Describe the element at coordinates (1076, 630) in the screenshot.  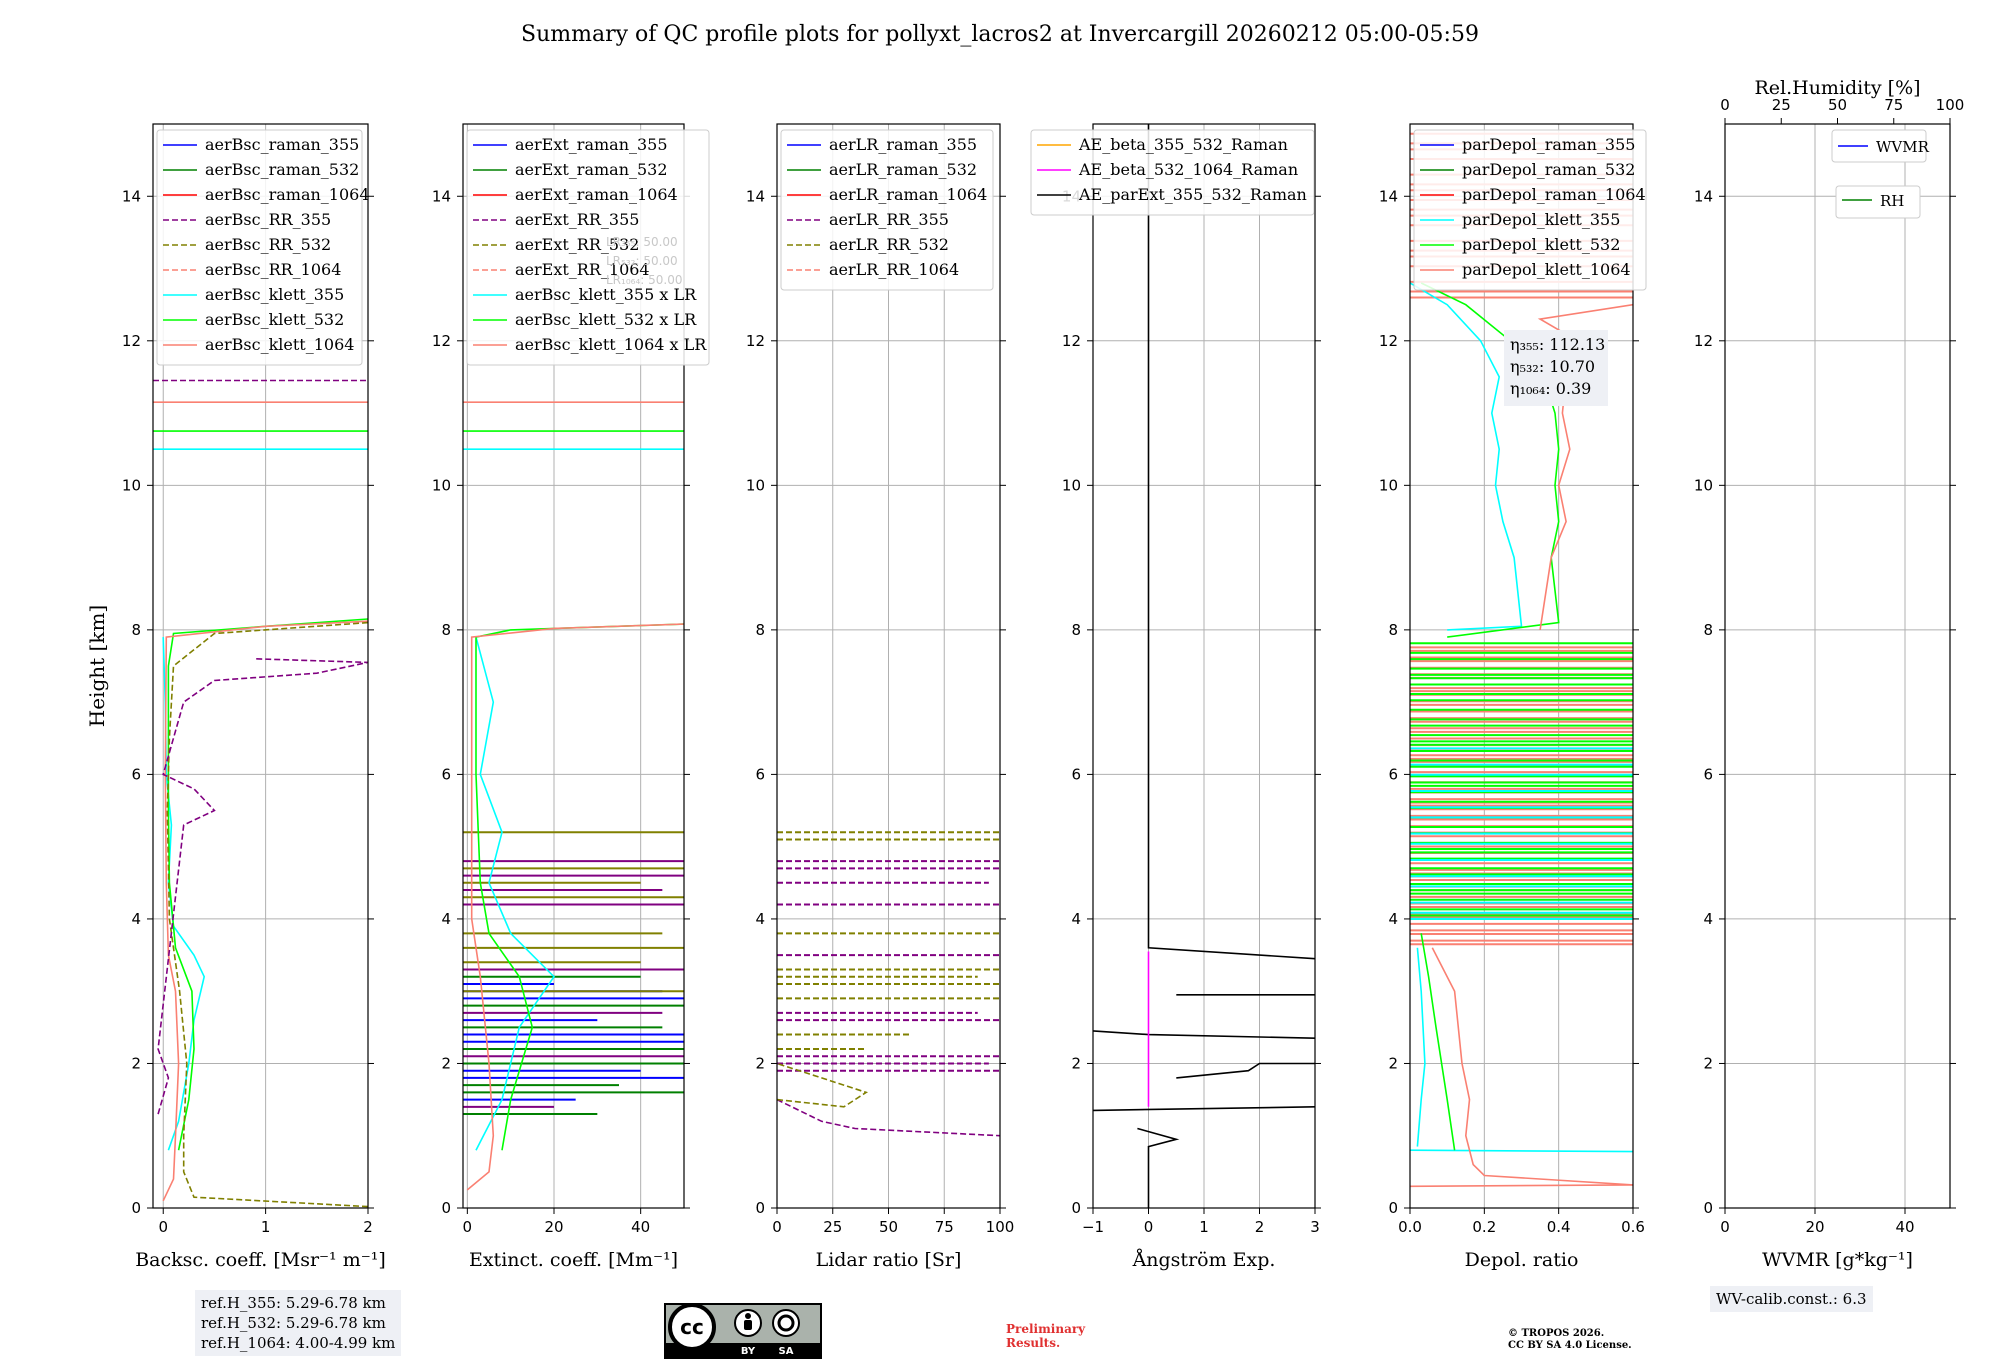
I see `ae-y-tick-label: 8` at that location.